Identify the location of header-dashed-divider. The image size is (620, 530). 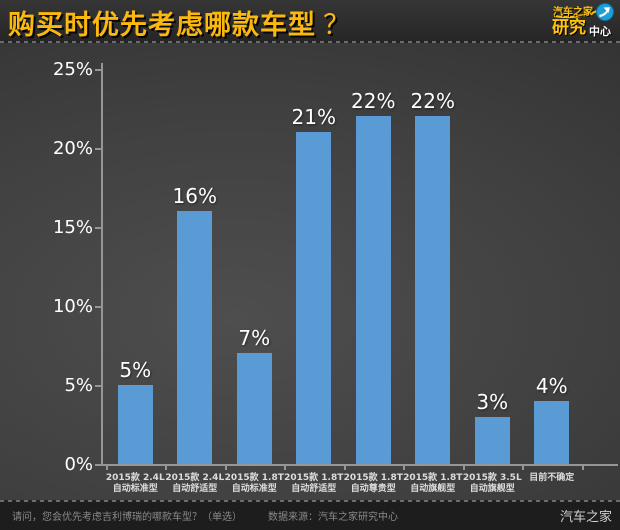
(310, 42).